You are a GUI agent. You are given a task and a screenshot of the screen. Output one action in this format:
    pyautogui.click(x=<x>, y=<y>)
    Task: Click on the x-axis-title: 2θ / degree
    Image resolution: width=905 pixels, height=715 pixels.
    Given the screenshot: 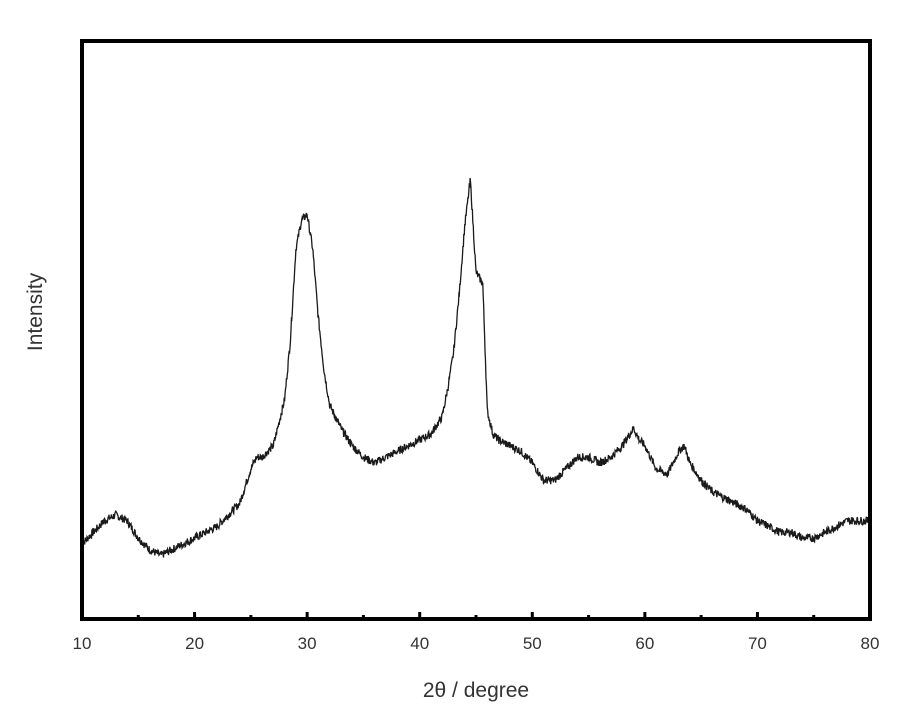 What is the action you would take?
    pyautogui.click(x=476, y=690)
    